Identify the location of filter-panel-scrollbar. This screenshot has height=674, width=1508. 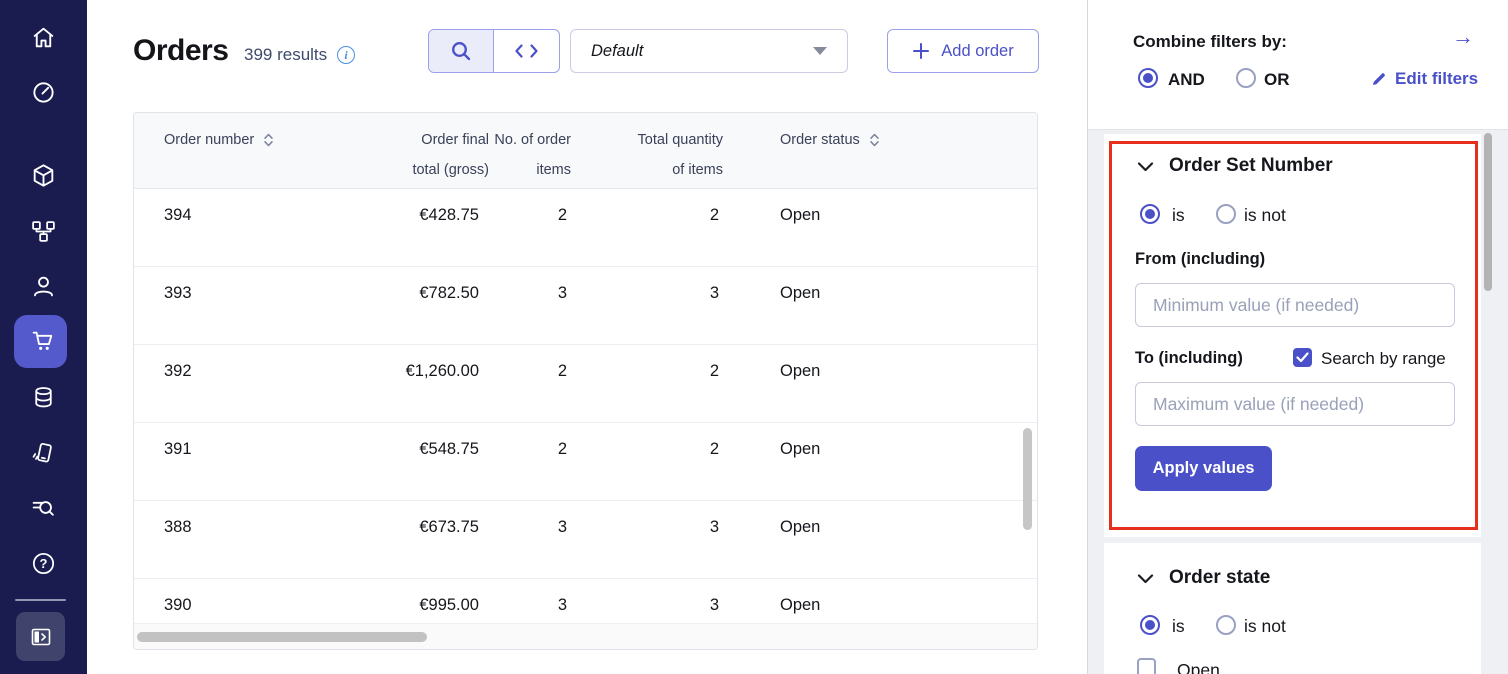
(1488, 212).